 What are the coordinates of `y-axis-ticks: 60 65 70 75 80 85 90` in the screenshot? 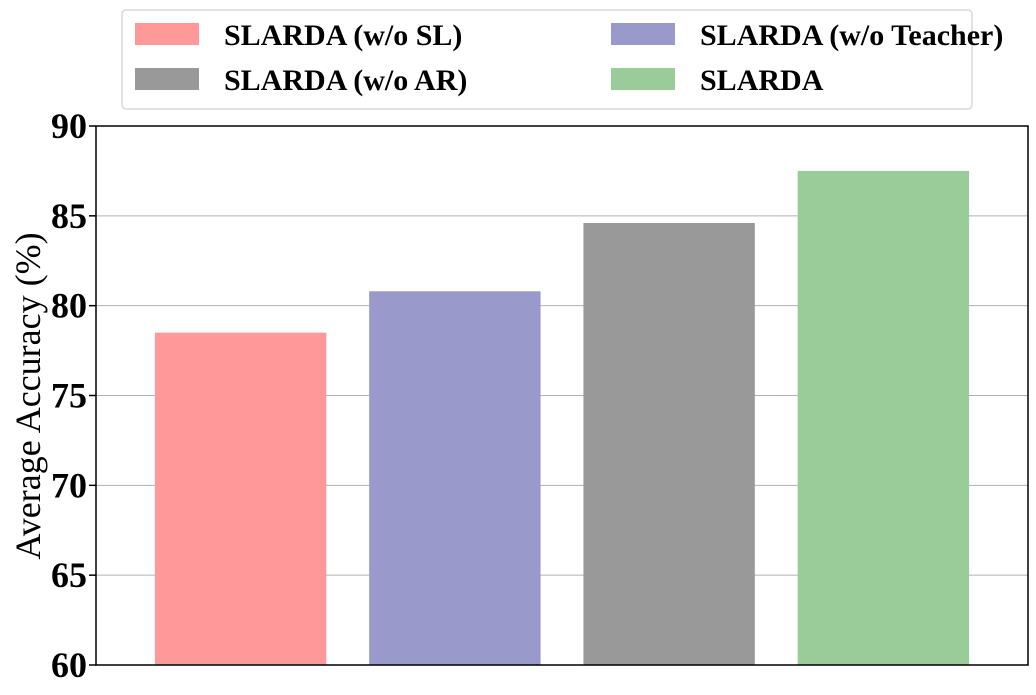 It's located at (73, 395).